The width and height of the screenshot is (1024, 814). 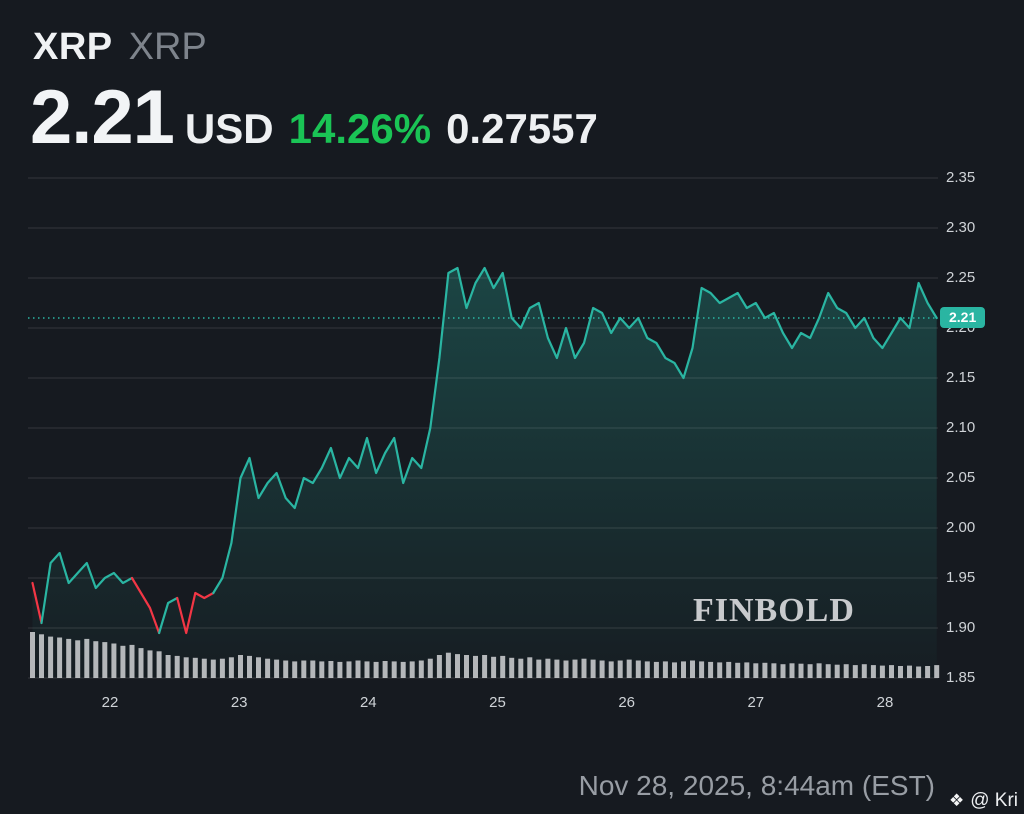 I want to click on x-axis-label: 27, so click(x=756, y=702).